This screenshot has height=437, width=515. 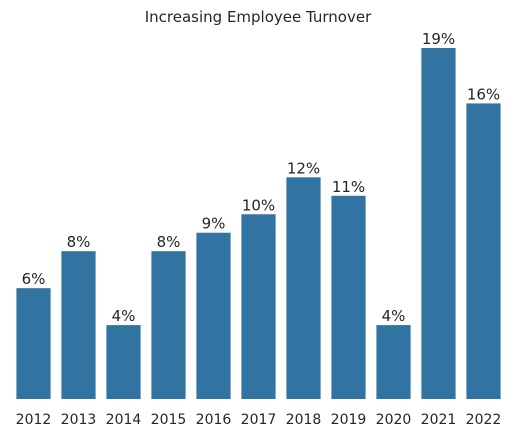 What do you see at coordinates (79, 242) in the screenshot?
I see `data-label-2013: 8%` at bounding box center [79, 242].